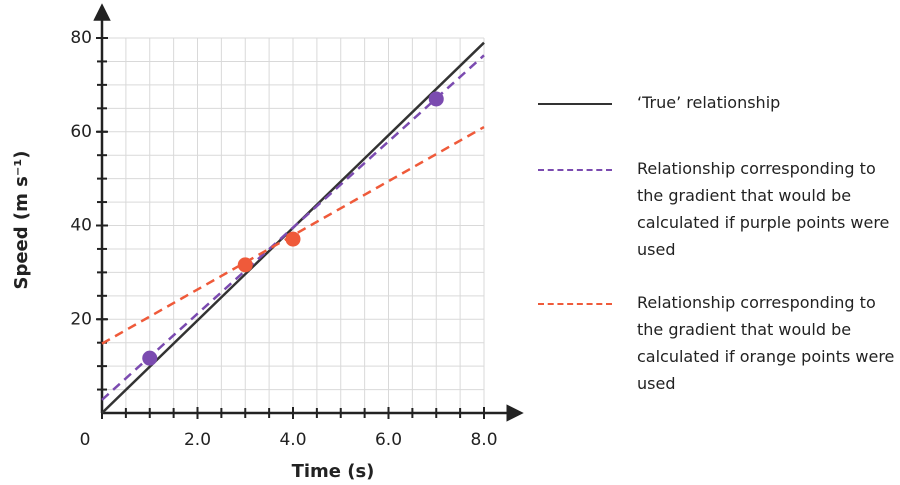 The height and width of the screenshot is (485, 900). Describe the element at coordinates (21, 220) in the screenshot. I see `y-axis-label: Speed (m s⁻¹)` at that location.